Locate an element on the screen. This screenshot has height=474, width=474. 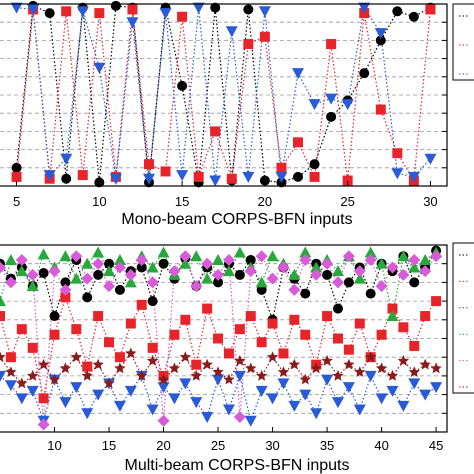
bottom-xlabel: Multi-beam CORPS-BFN inputs is located at coordinates (237, 465).